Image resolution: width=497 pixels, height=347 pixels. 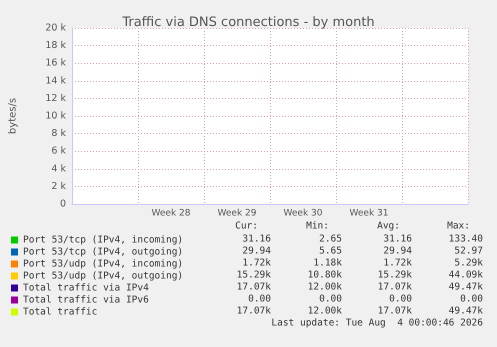 I want to click on text: 10.80k, so click(x=325, y=275).